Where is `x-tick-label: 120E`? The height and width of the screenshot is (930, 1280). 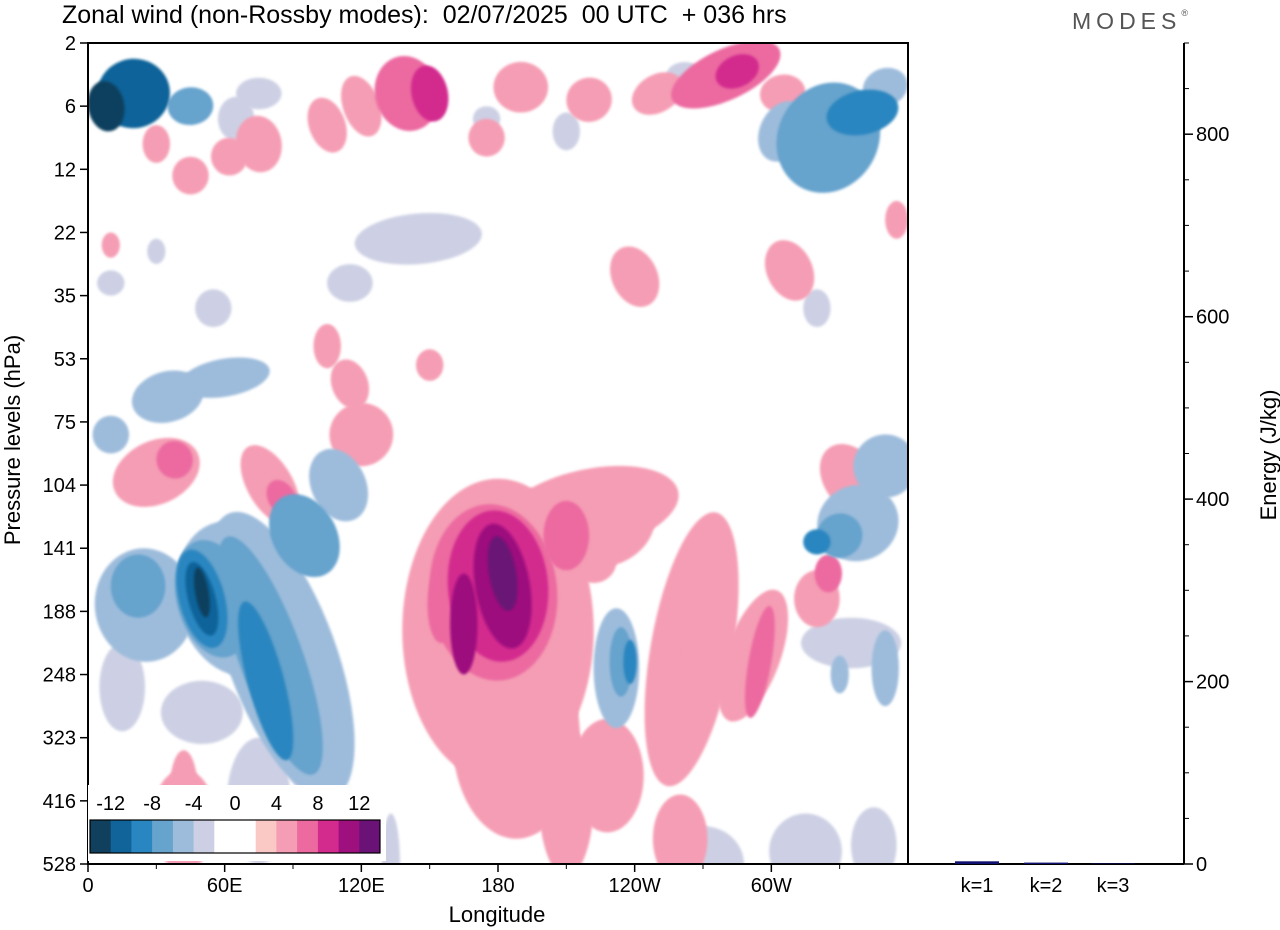 x-tick-label: 120E is located at coordinates (361, 886).